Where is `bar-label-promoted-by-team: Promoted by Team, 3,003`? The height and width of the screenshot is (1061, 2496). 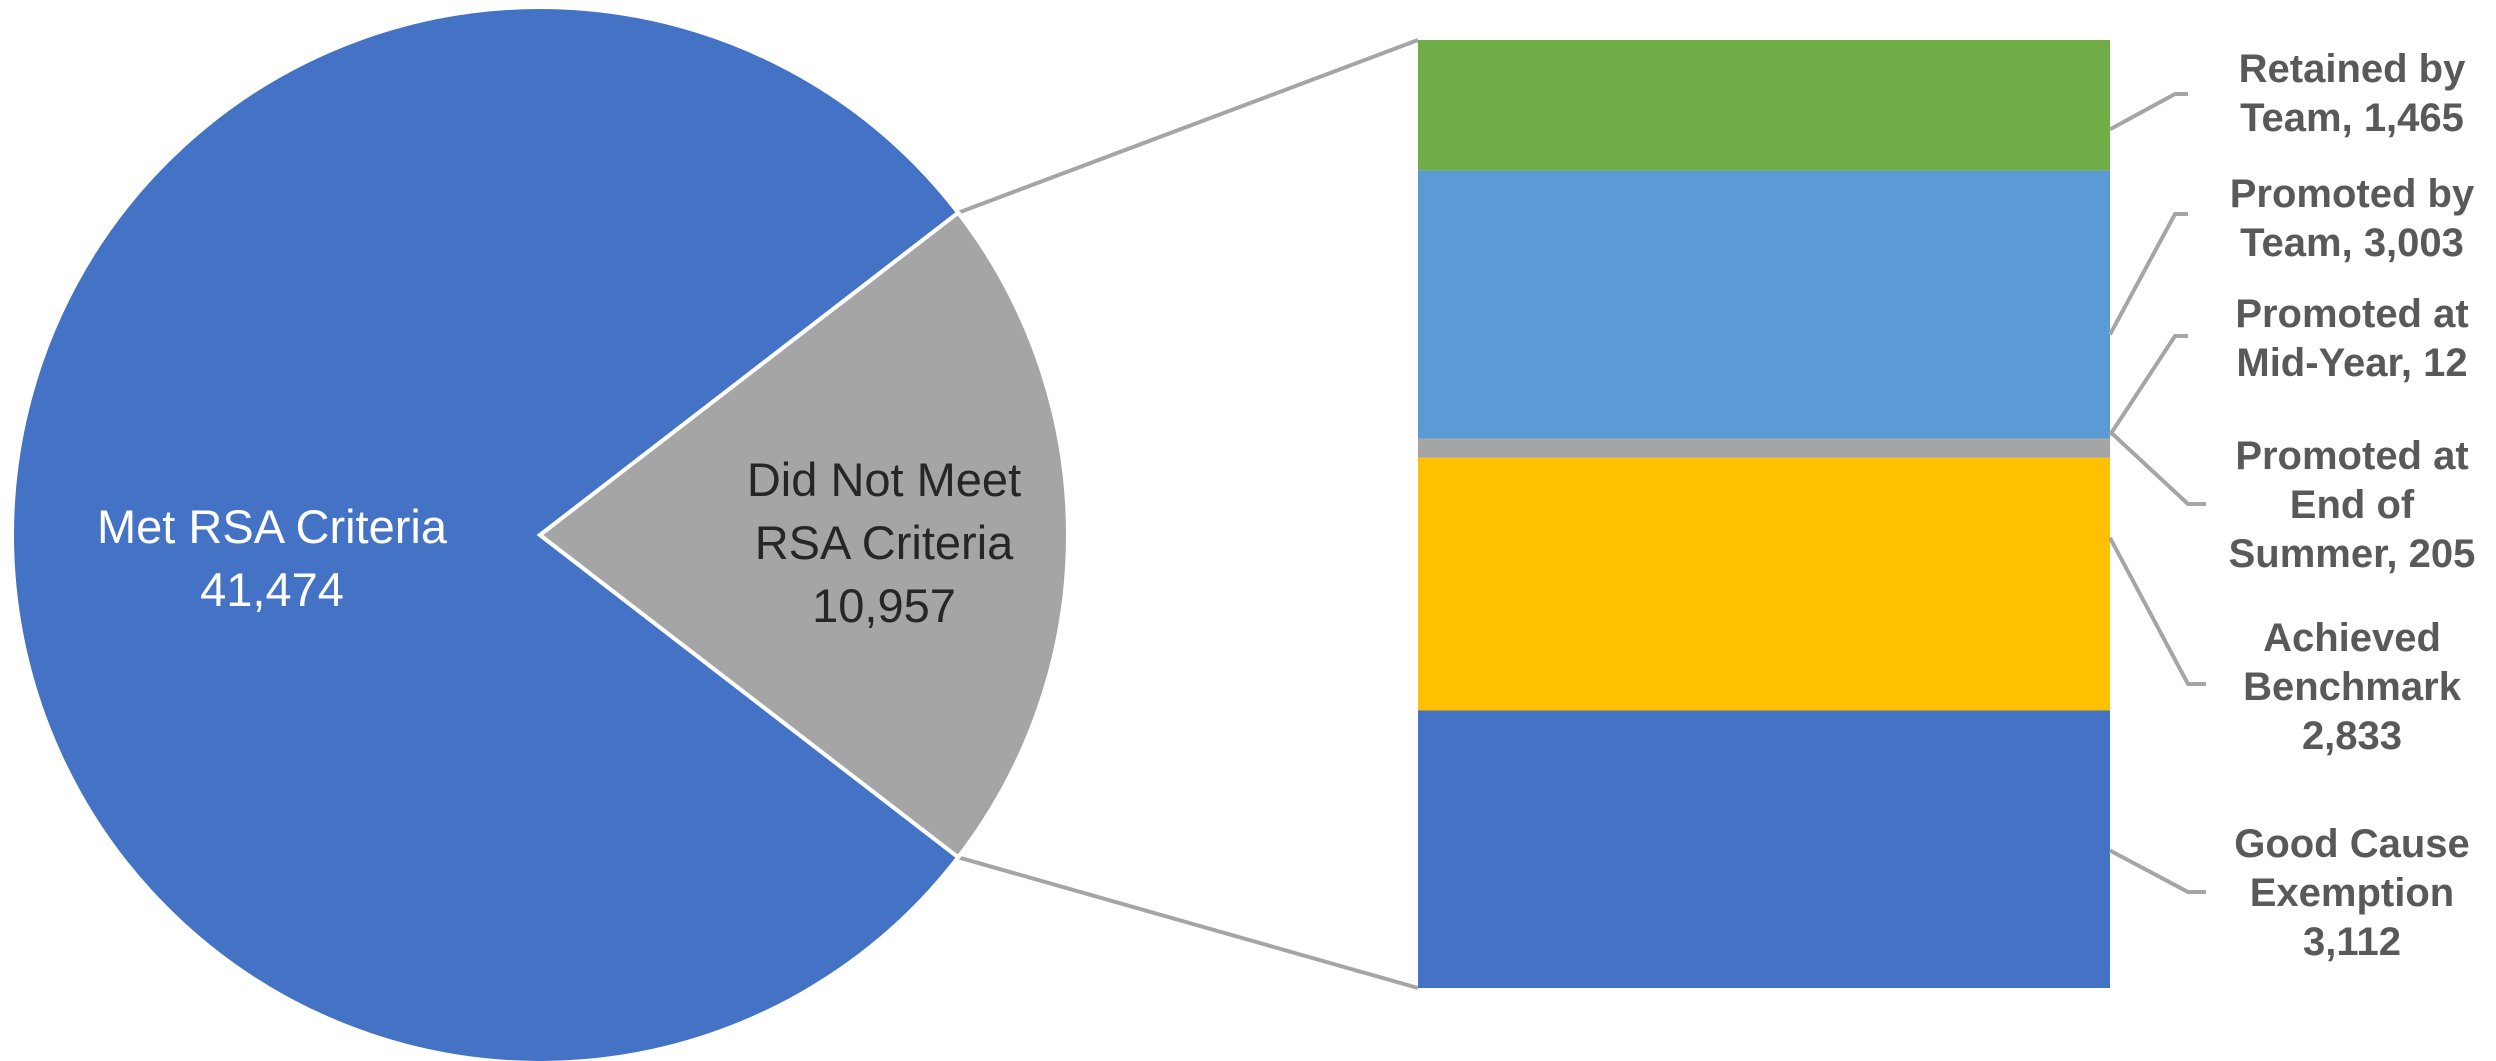 bar-label-promoted-by-team: Promoted by Team, 3,003 is located at coordinates (2352, 218).